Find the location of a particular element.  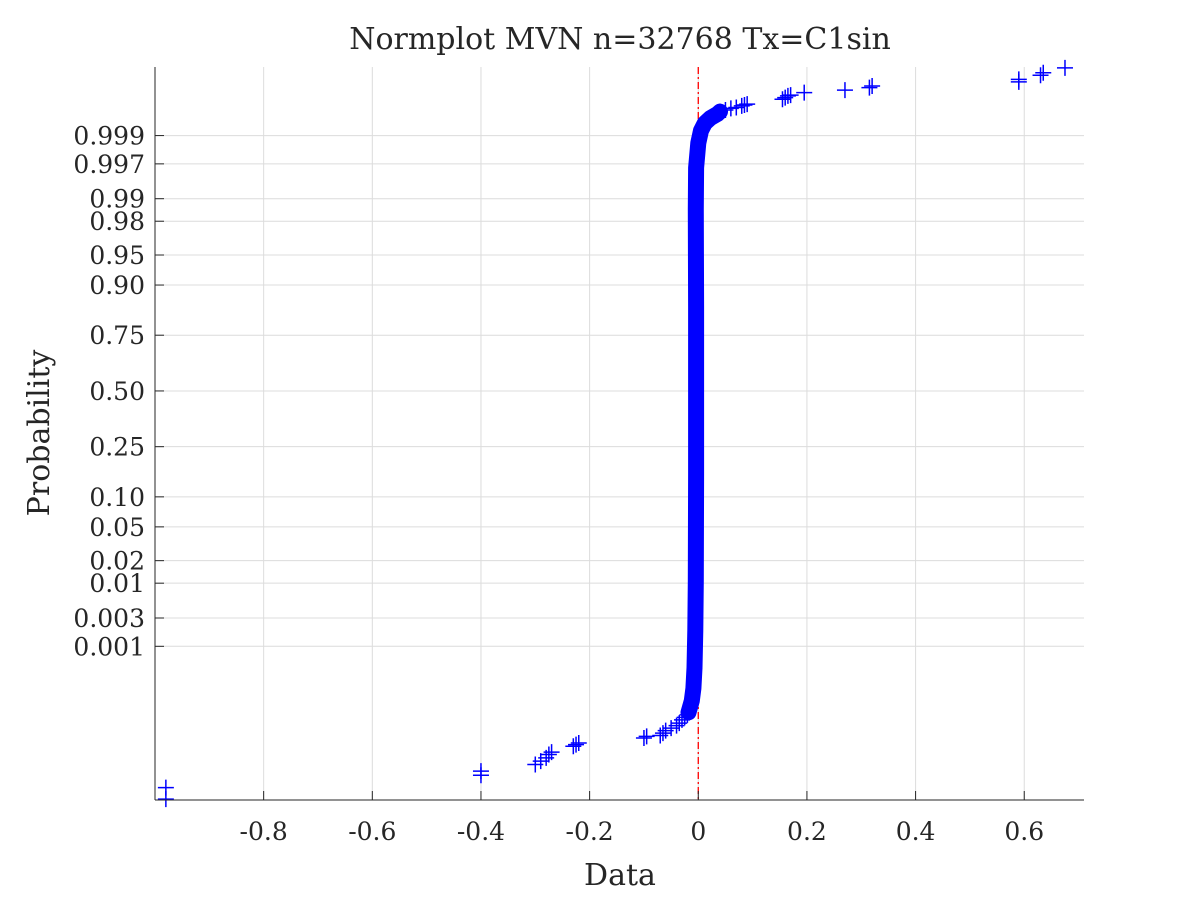

y-tick-label: 0.001 is located at coordinates (109, 646).